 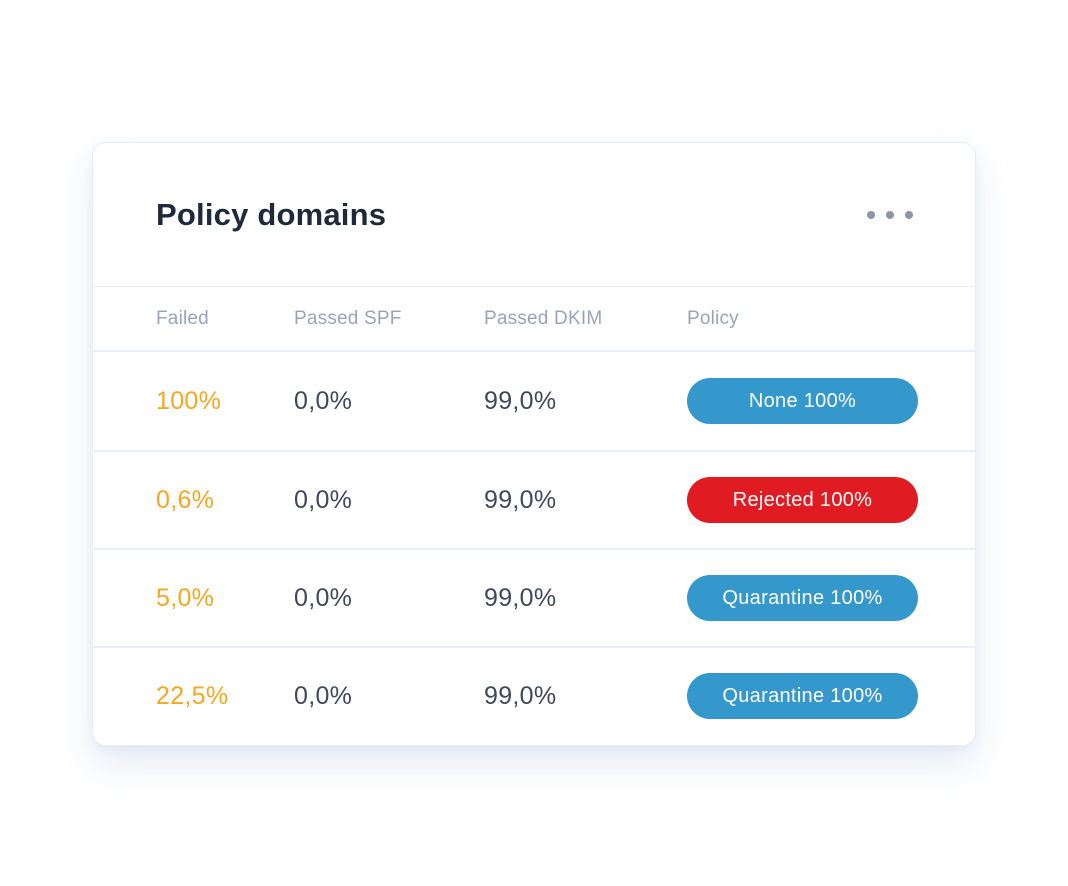 What do you see at coordinates (348, 318) in the screenshot?
I see `column-header-passed-spf: Passed SPF` at bounding box center [348, 318].